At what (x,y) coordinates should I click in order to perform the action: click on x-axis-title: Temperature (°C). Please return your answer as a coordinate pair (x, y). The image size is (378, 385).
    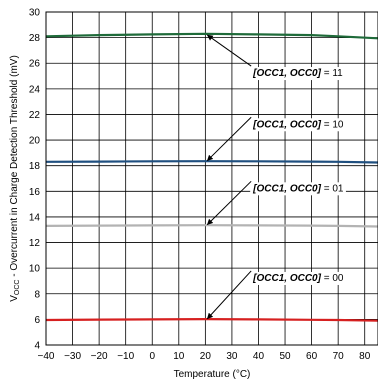
    Looking at the image, I should click on (212, 374).